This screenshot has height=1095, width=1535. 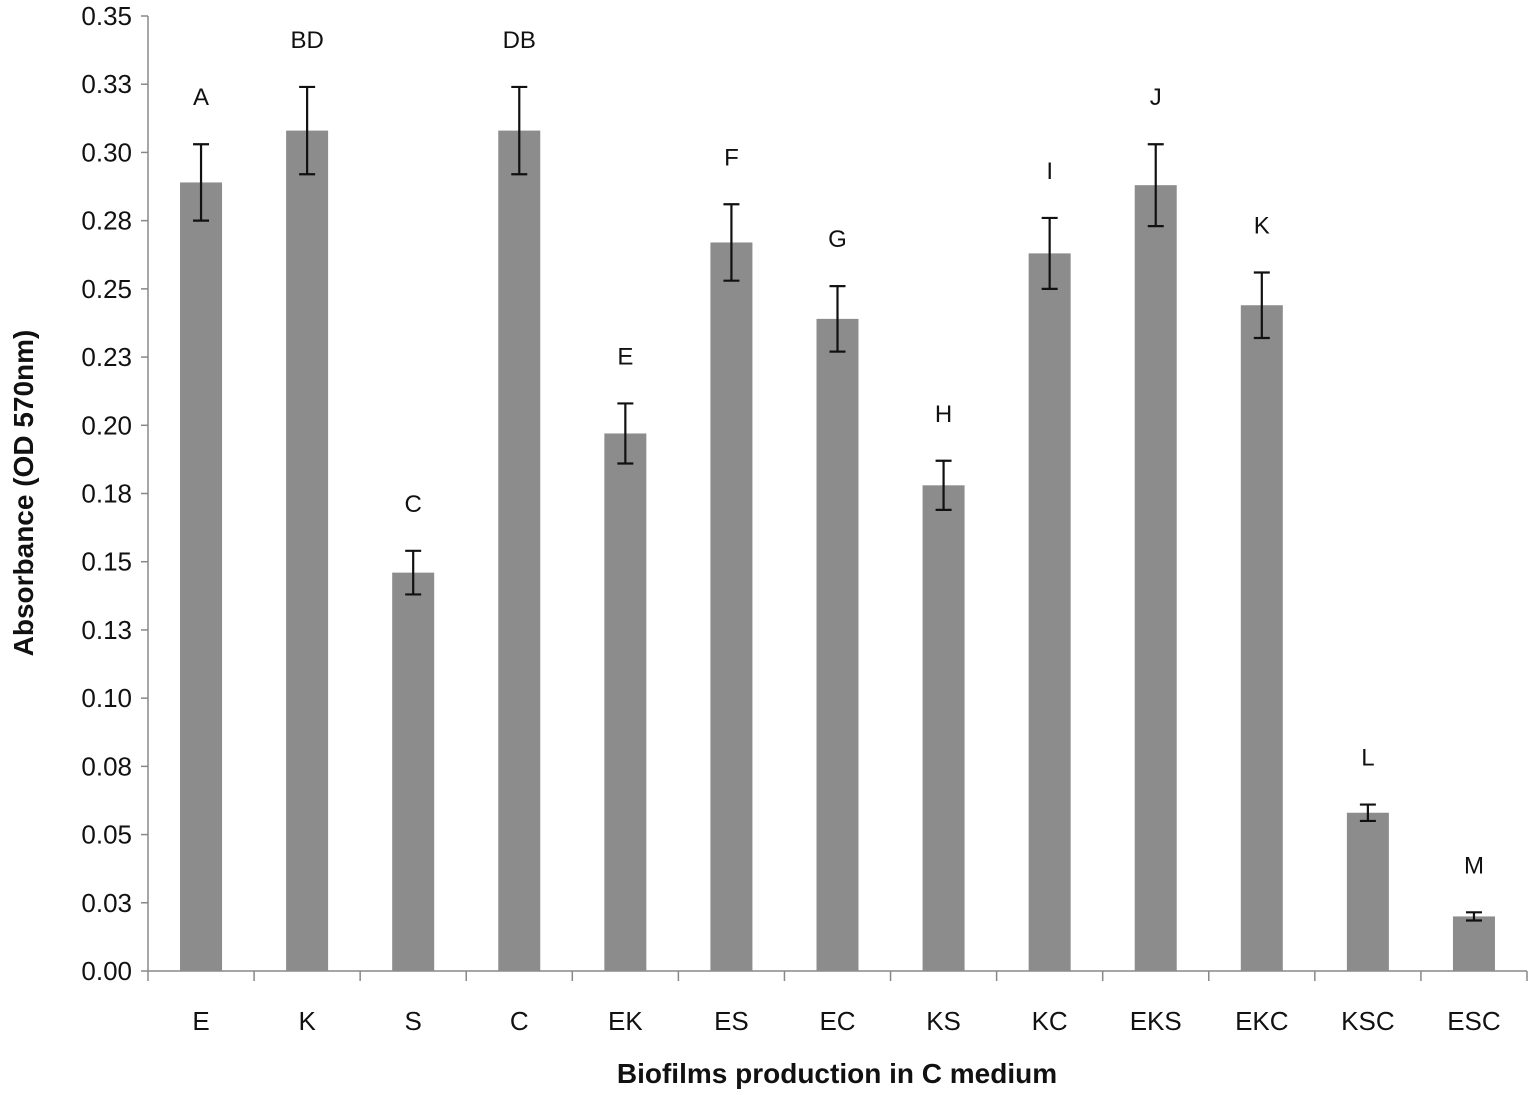 What do you see at coordinates (519, 1021) in the screenshot?
I see `x-tick-label: C` at bounding box center [519, 1021].